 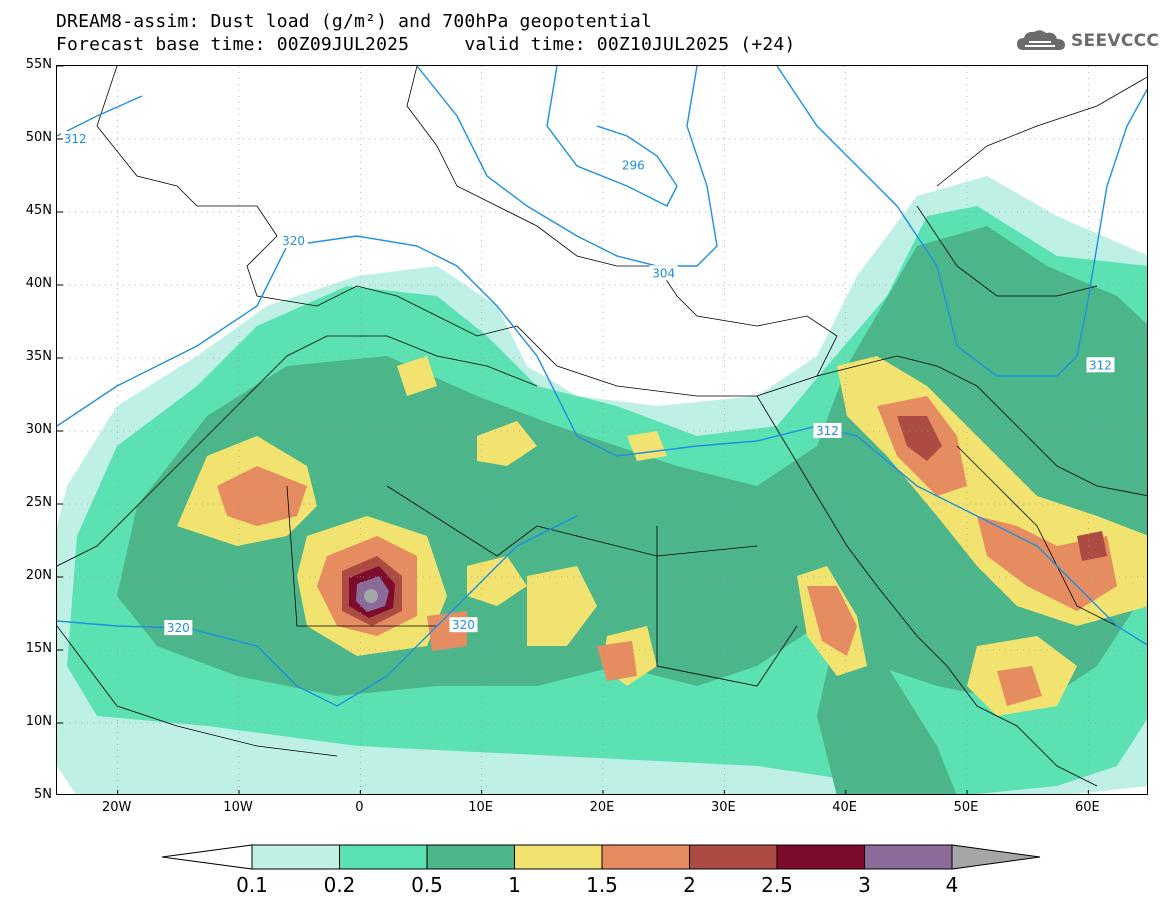 I want to click on contour-label: 304, so click(x=663, y=273).